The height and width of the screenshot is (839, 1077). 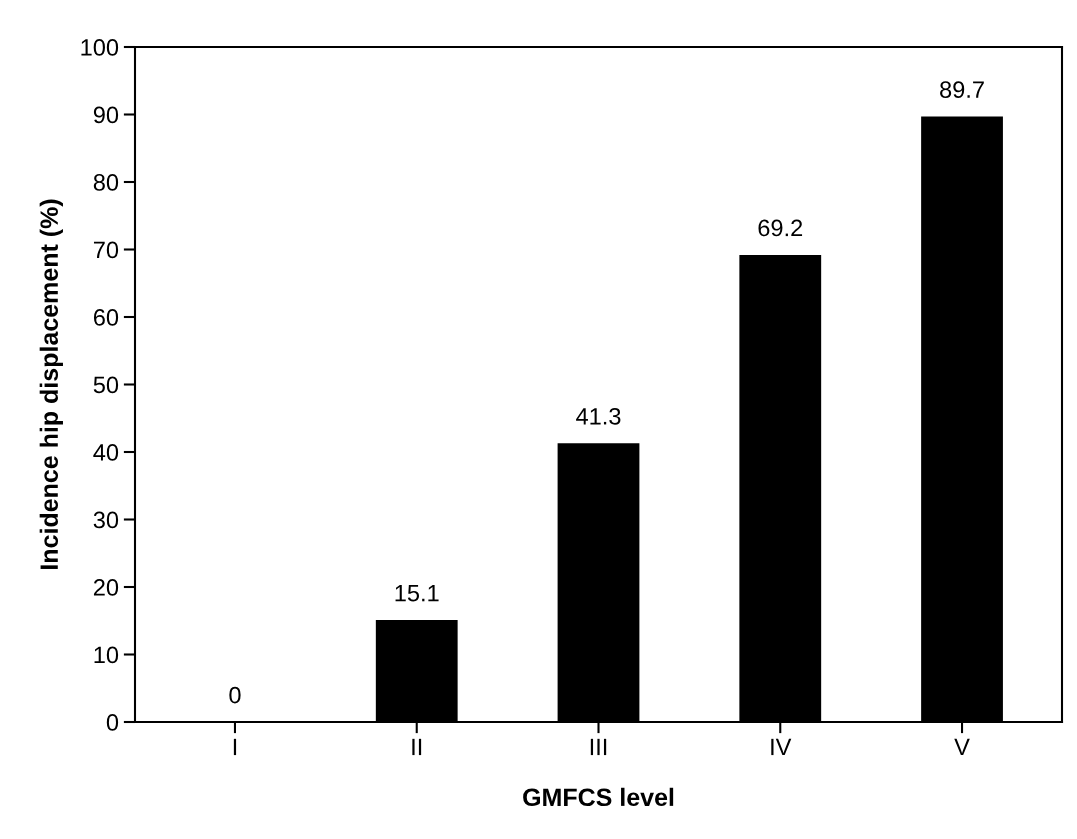 I want to click on x-tick-label: II, so click(x=417, y=747).